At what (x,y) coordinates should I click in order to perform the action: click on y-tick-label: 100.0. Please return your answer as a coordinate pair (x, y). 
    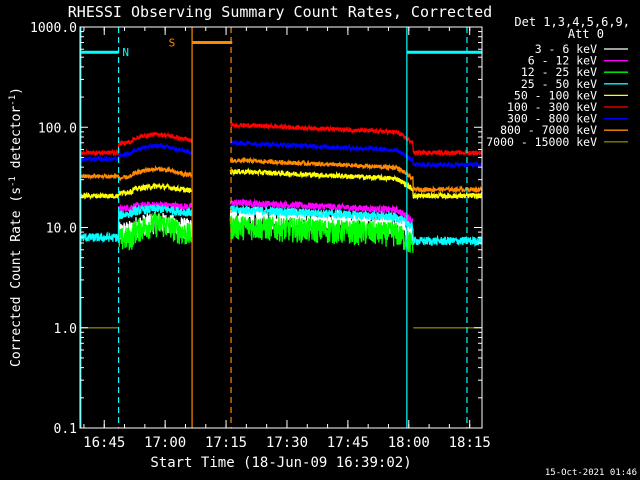
    Looking at the image, I should click on (57, 128).